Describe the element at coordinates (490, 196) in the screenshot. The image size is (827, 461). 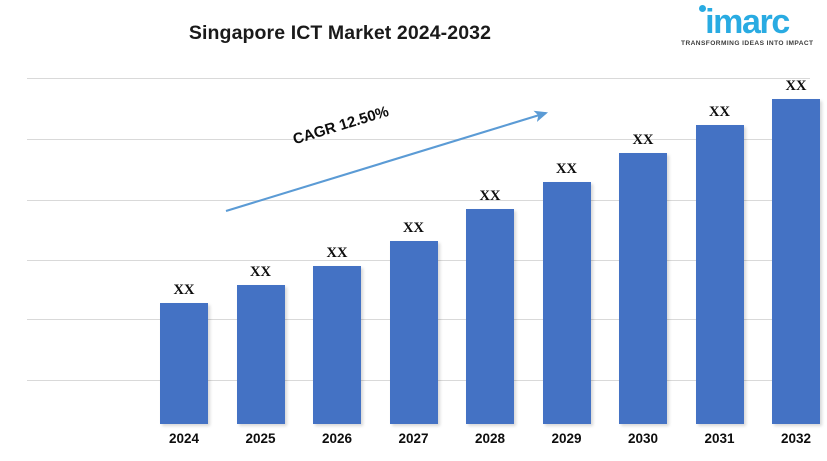
I see `bar-value-label-2028: XX` at that location.